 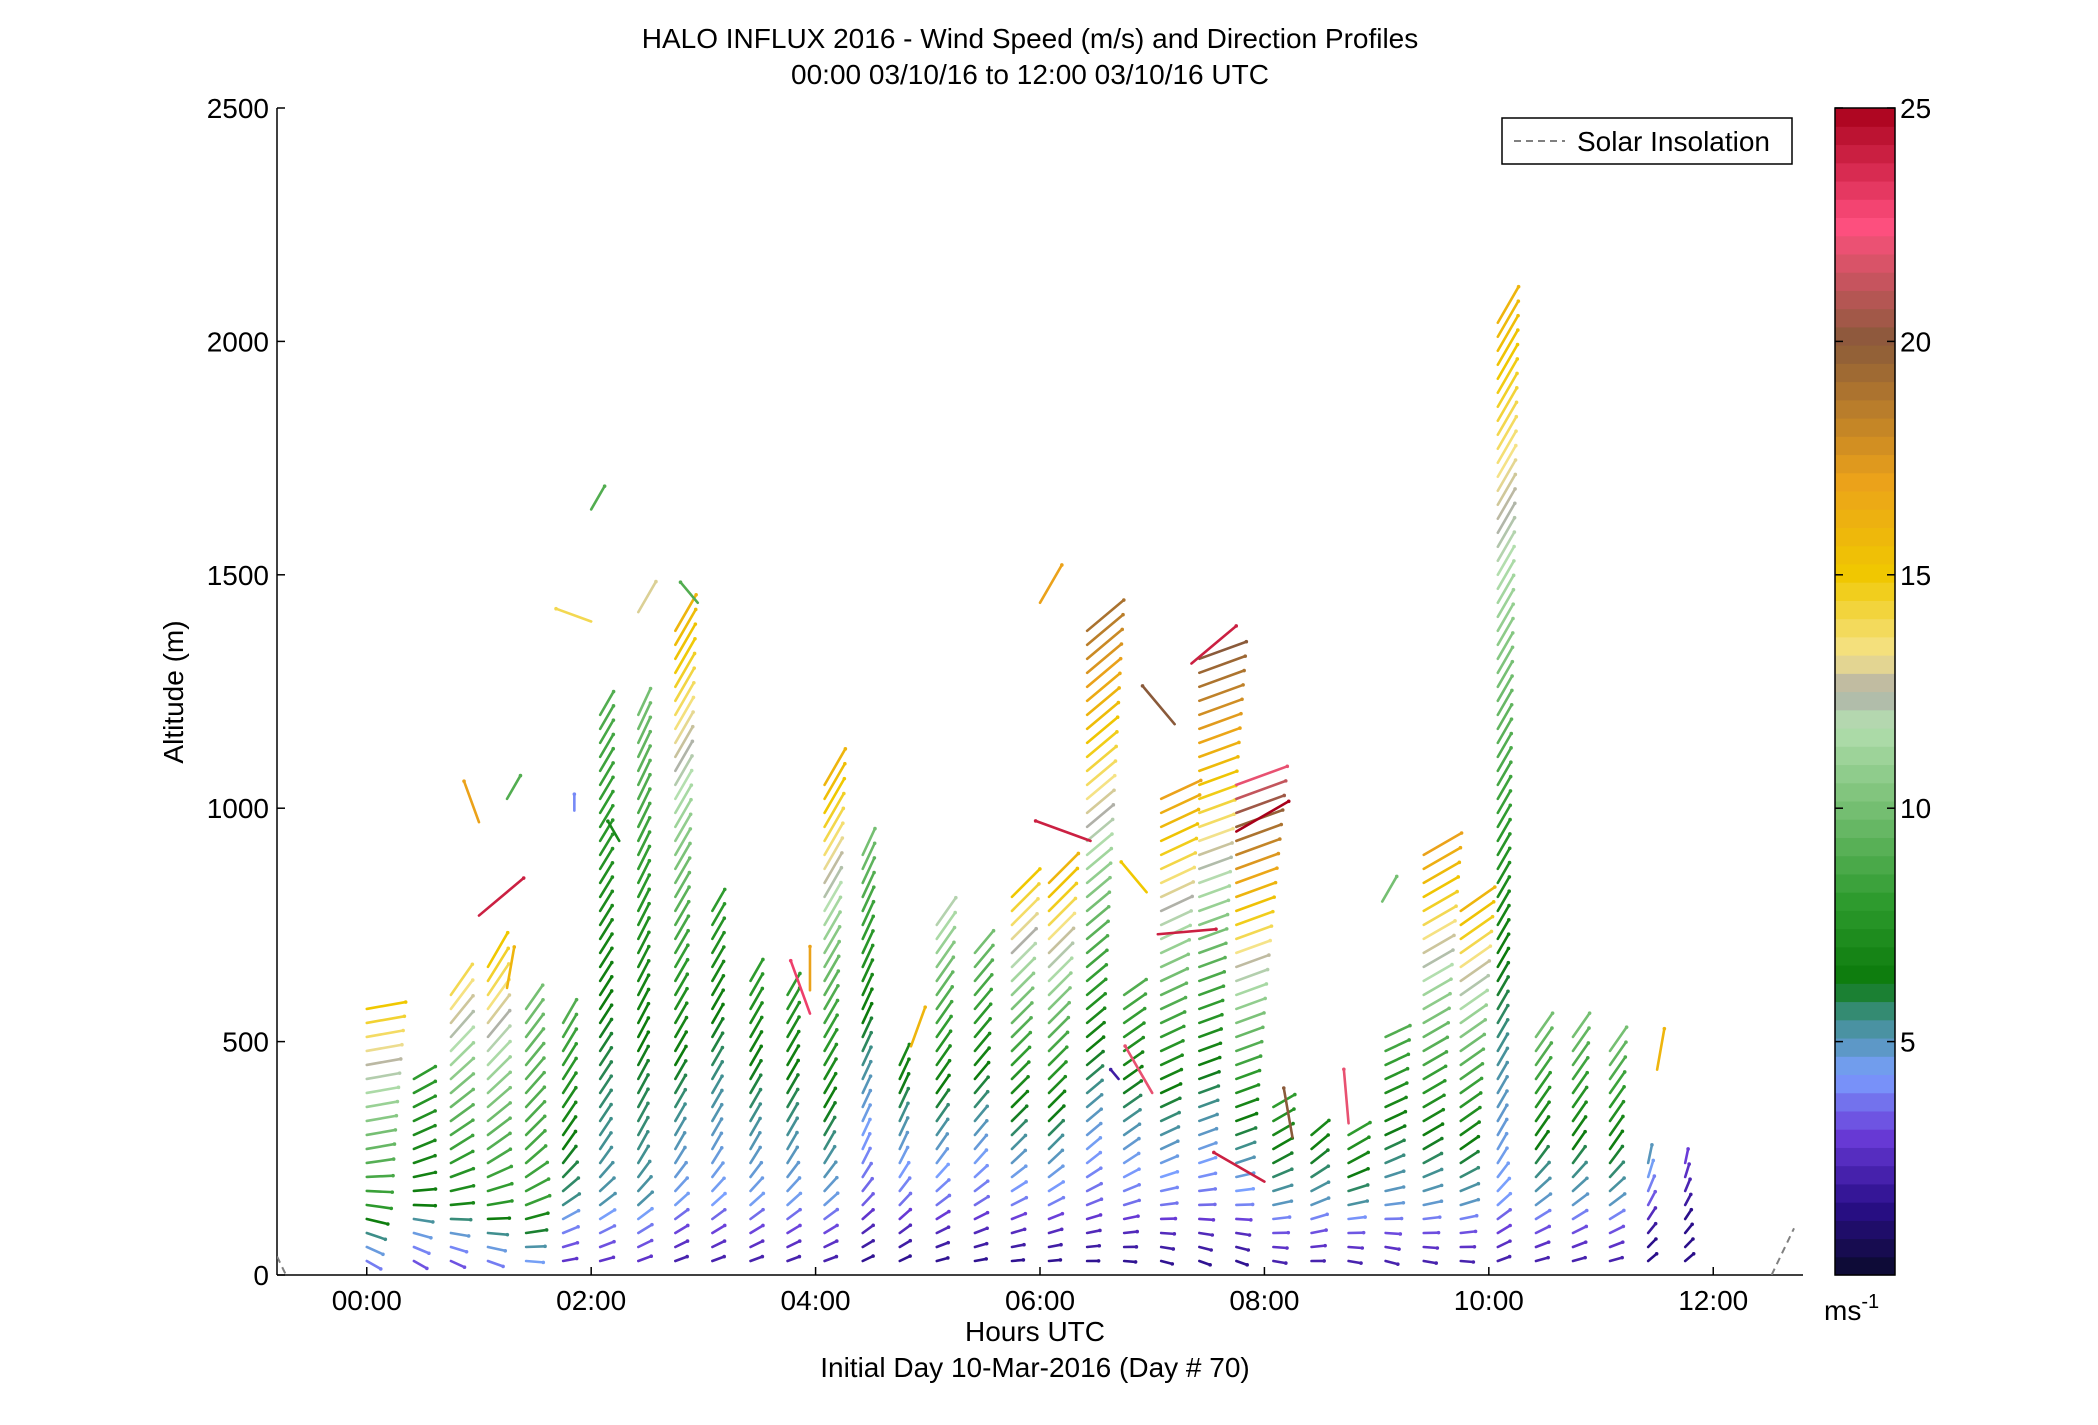 I want to click on colorbar-tick-label: 15, so click(x=1915, y=575).